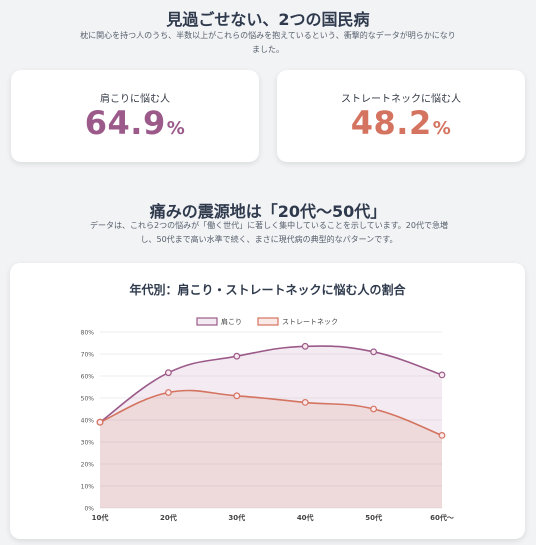  I want to click on x-tick-label: 20代, so click(168, 517).